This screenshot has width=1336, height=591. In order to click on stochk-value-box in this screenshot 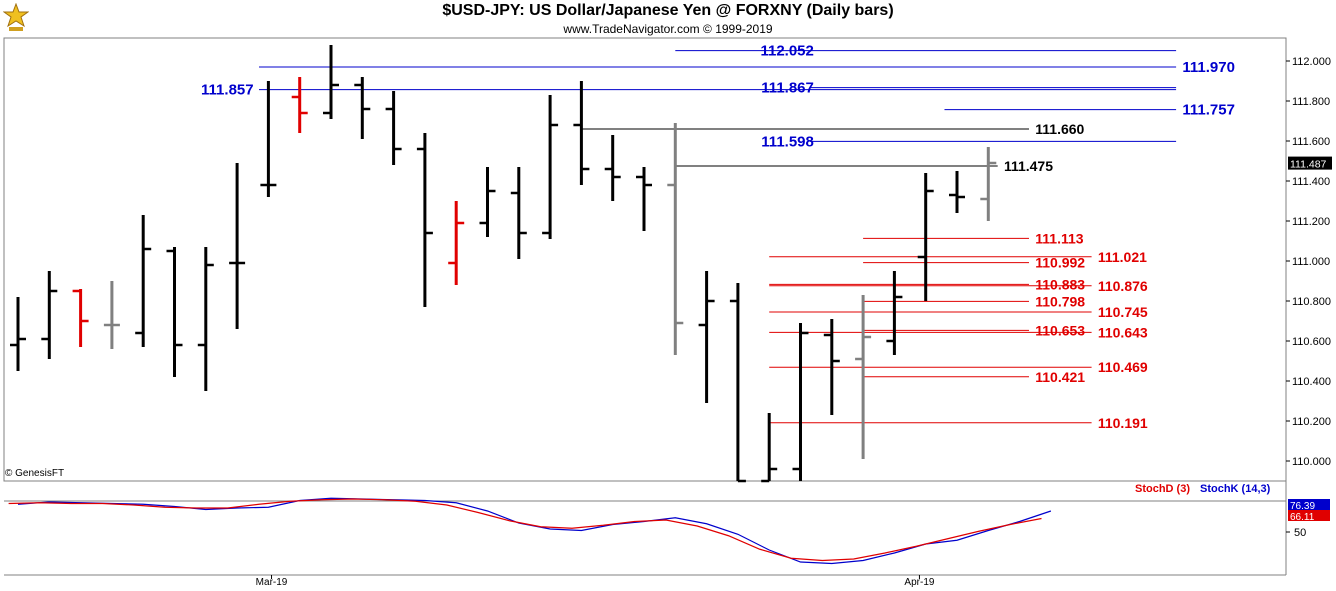, I will do `click(1309, 504)`.